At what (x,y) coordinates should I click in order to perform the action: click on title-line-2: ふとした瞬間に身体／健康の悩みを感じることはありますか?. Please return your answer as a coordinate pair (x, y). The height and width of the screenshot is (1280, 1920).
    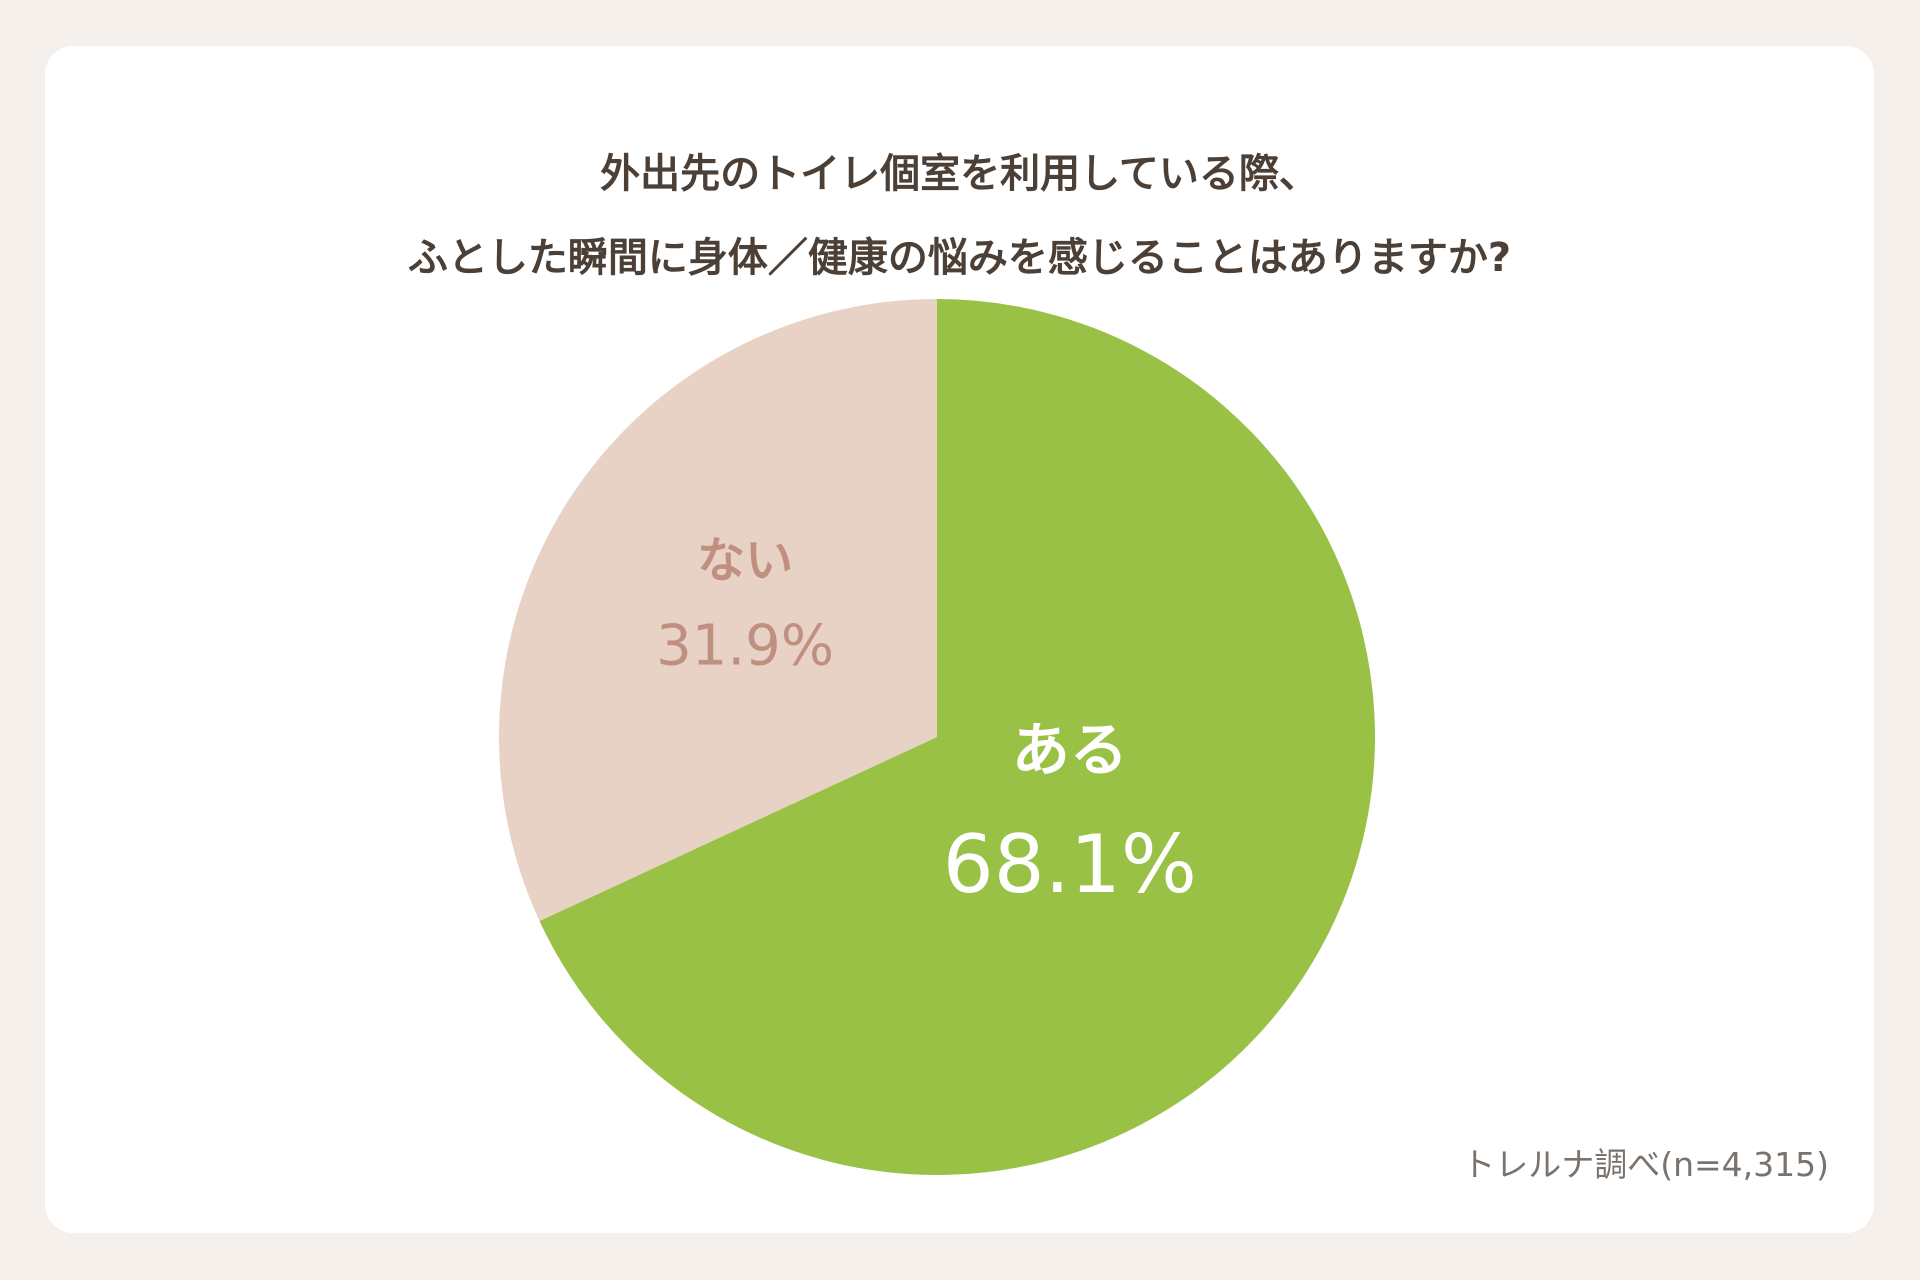
    Looking at the image, I should click on (959, 258).